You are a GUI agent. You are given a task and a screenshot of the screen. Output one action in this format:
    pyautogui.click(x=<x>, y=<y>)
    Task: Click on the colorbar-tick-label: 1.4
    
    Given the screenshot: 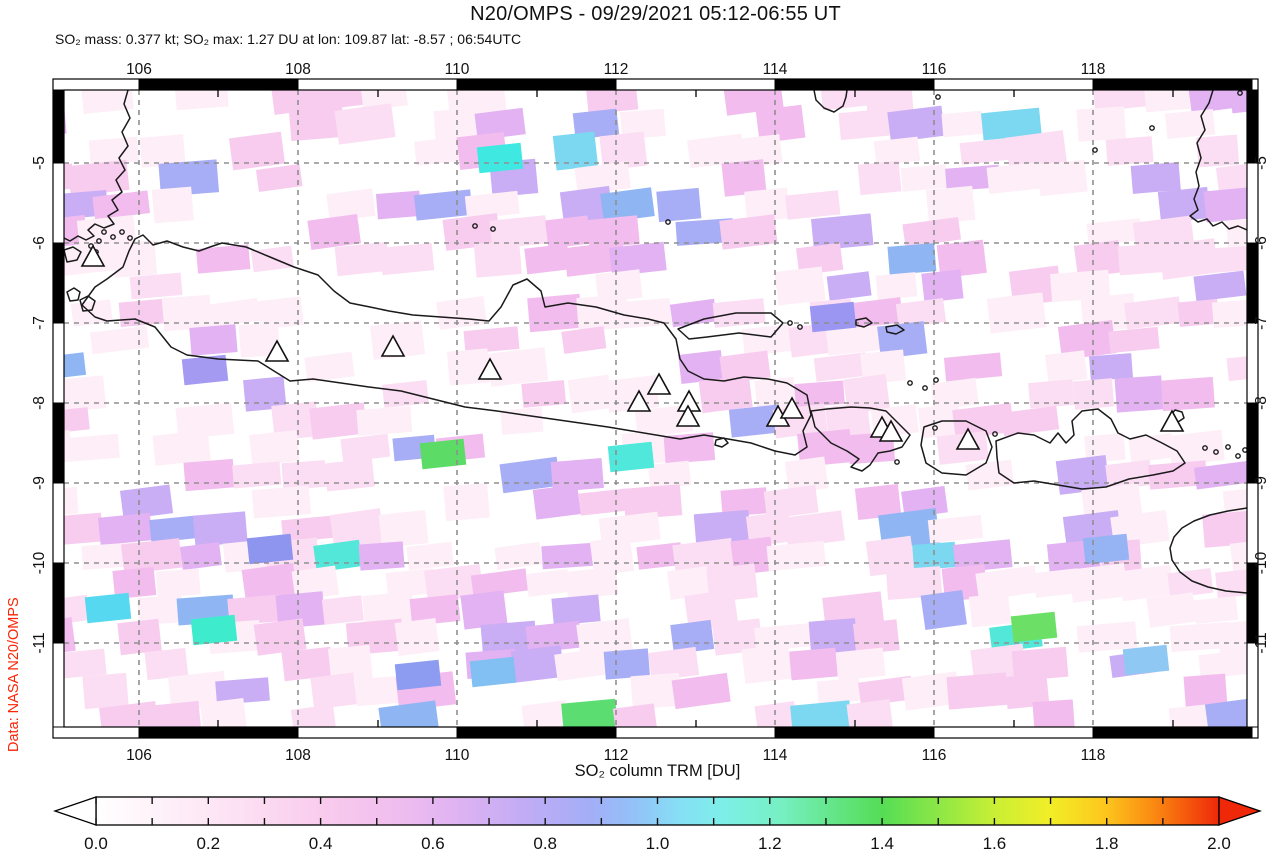 What is the action you would take?
    pyautogui.click(x=882, y=843)
    